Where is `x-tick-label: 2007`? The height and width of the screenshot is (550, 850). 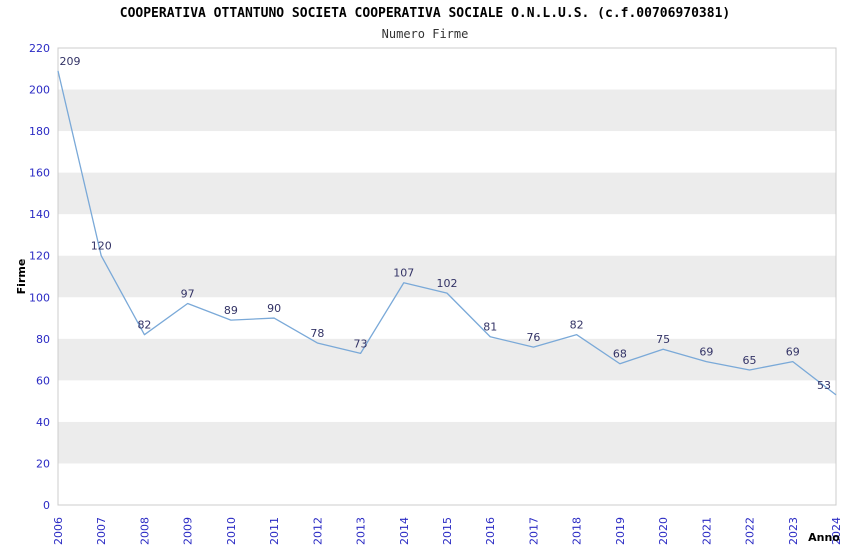 x-tick-label: 2007 is located at coordinates (101, 531).